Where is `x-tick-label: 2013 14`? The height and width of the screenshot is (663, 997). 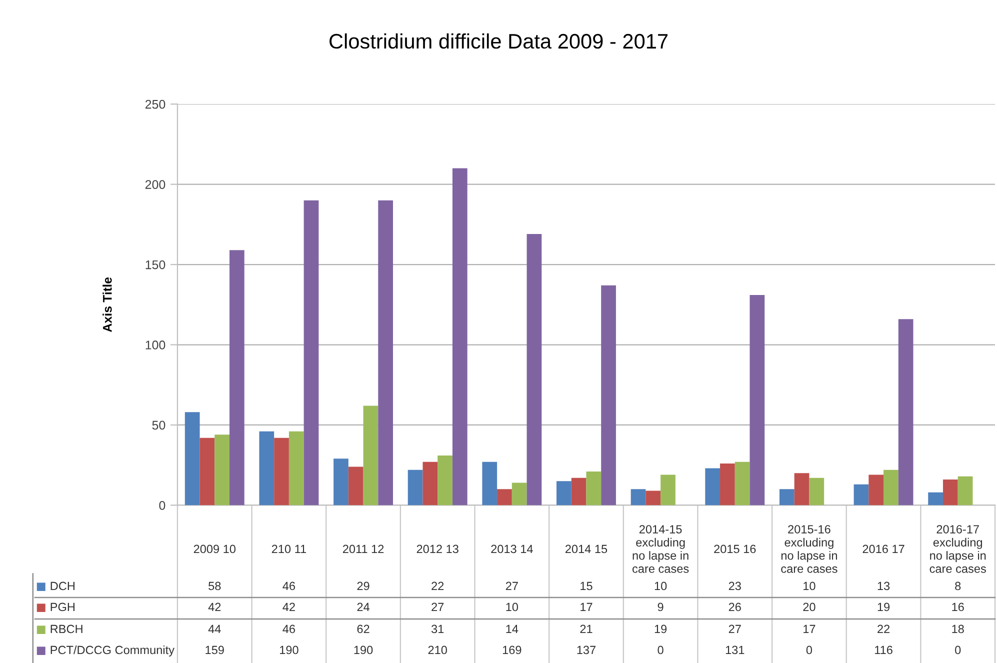
x-tick-label: 2013 14 is located at coordinates (512, 549).